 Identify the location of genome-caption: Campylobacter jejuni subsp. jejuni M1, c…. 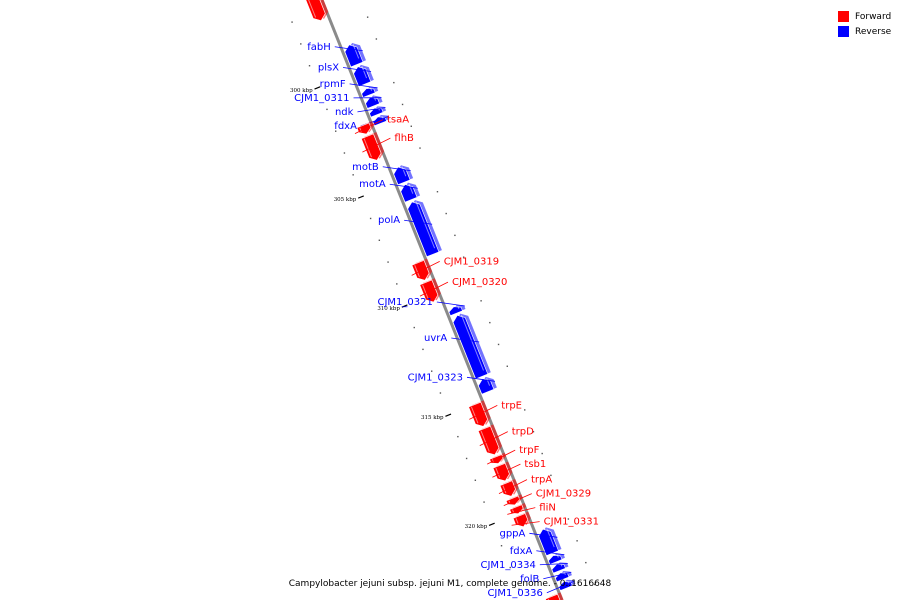
(450, 584).